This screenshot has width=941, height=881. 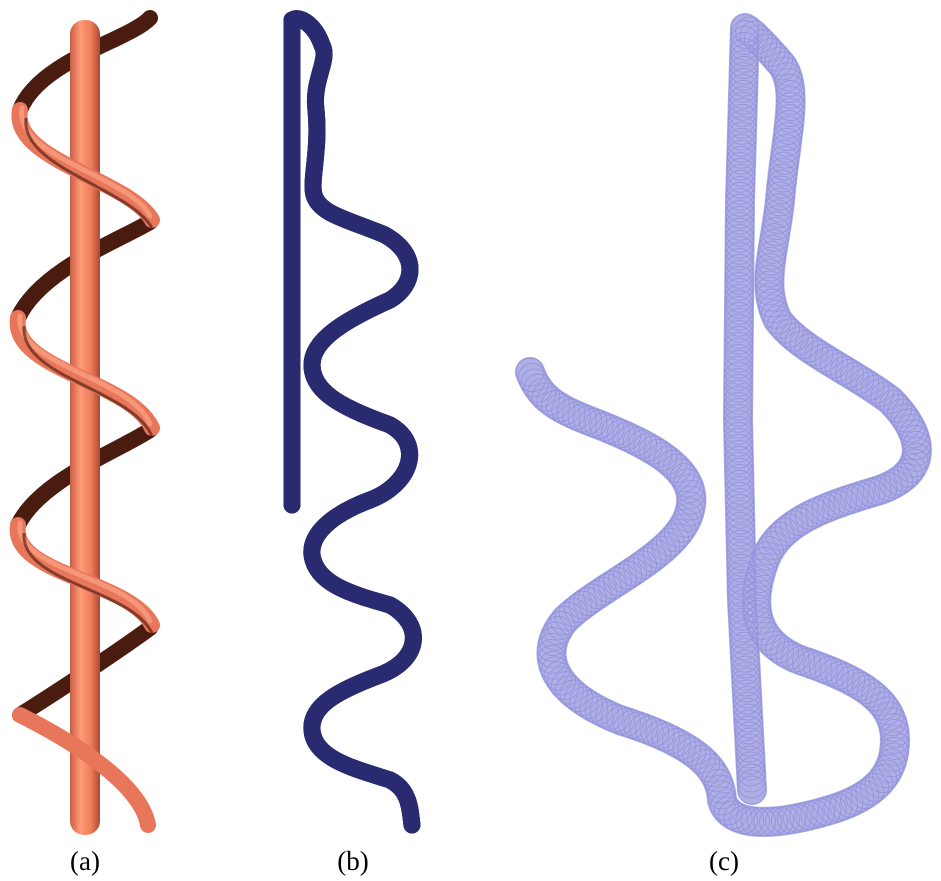 I want to click on caption-c: (c), so click(x=724, y=861).